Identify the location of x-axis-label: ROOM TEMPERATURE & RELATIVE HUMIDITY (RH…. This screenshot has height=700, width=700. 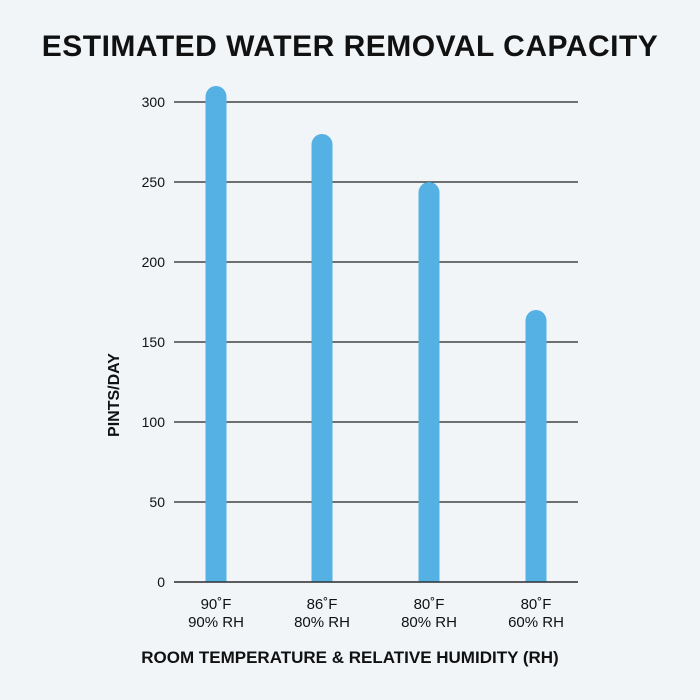
(350, 657).